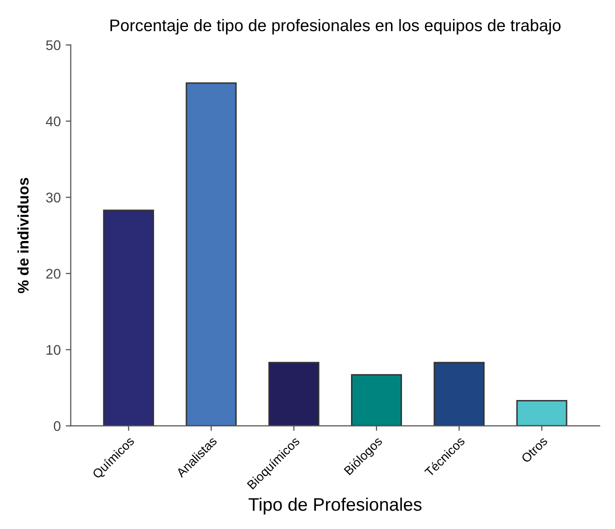 Image resolution: width=615 pixels, height=529 pixels. What do you see at coordinates (53, 197) in the screenshot?
I see `y-tick-label: 30` at bounding box center [53, 197].